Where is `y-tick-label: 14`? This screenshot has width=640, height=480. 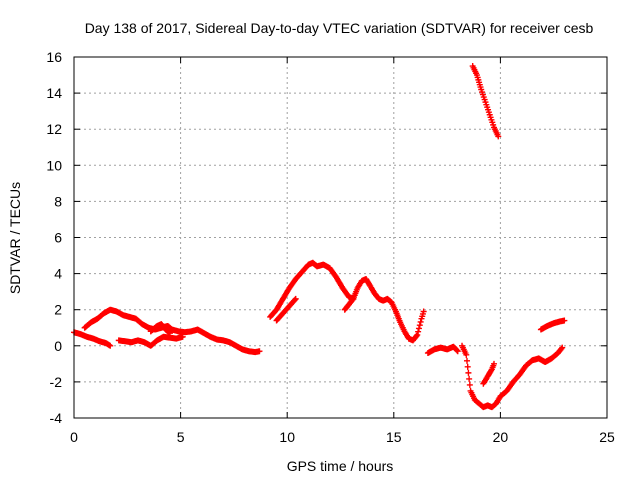
y-tick-label: 14 is located at coordinates (54, 93).